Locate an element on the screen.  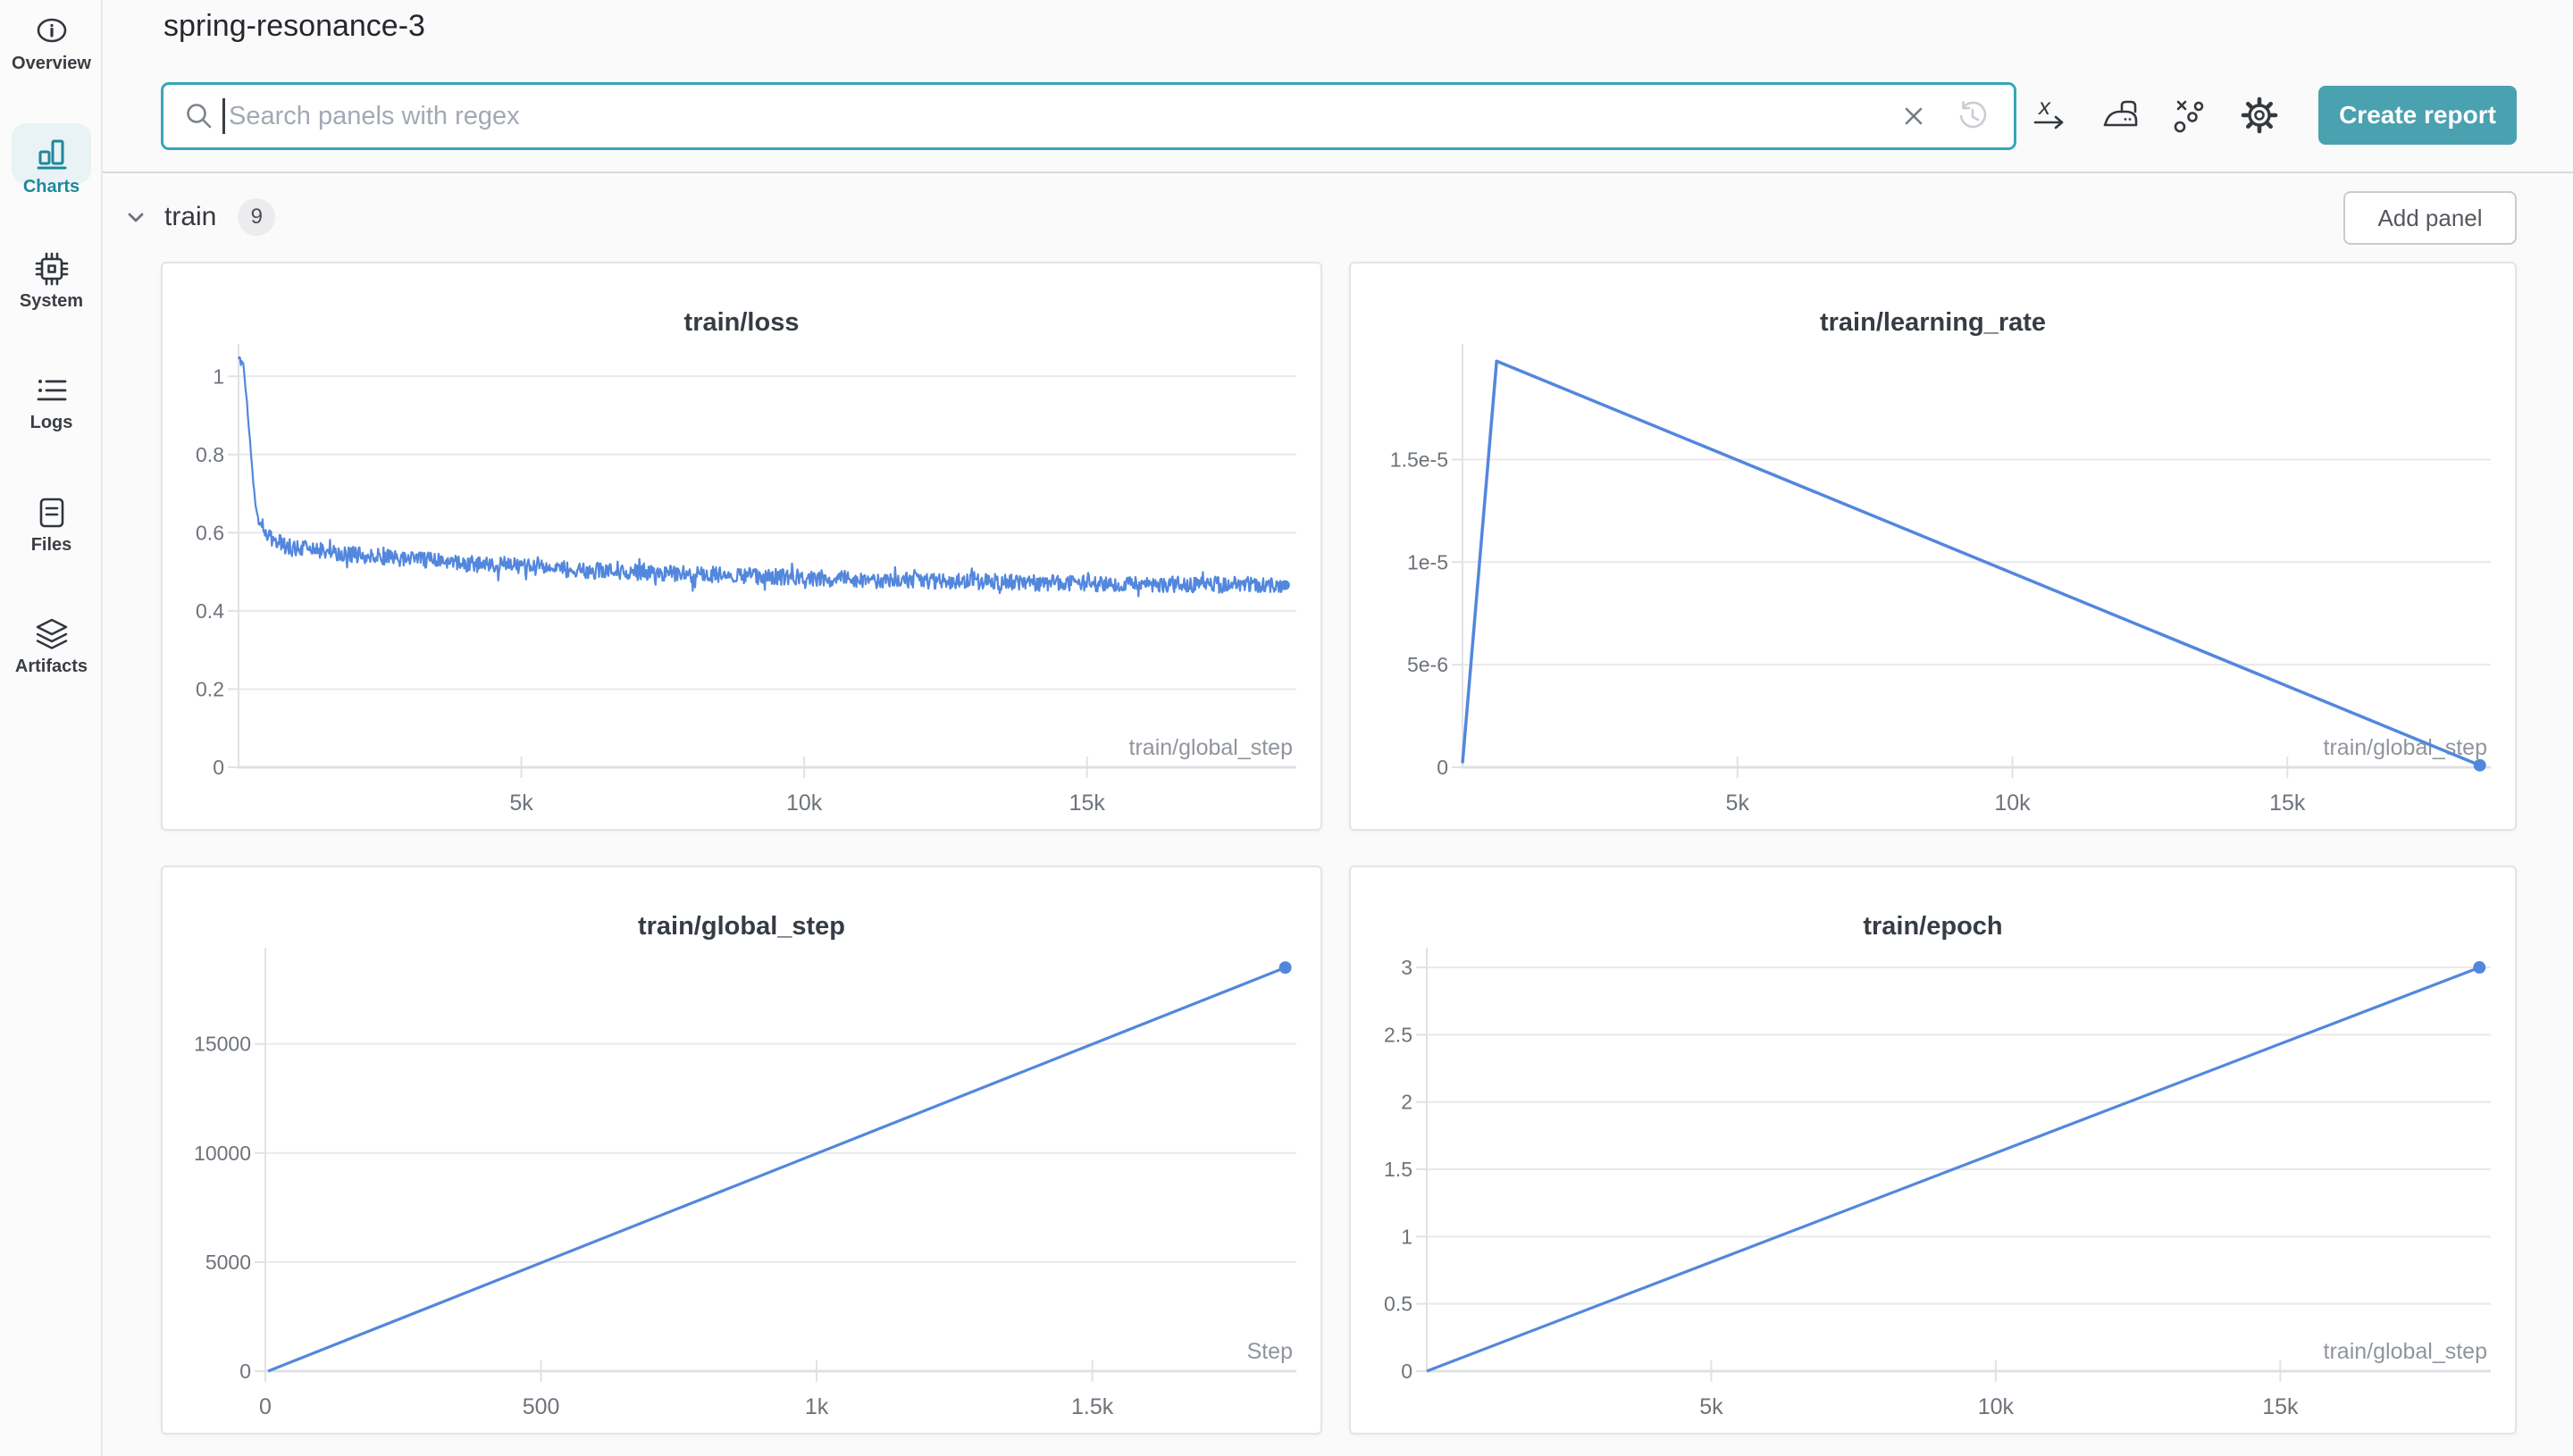
sidebar-item-logs: Logs is located at coordinates (51, 401).